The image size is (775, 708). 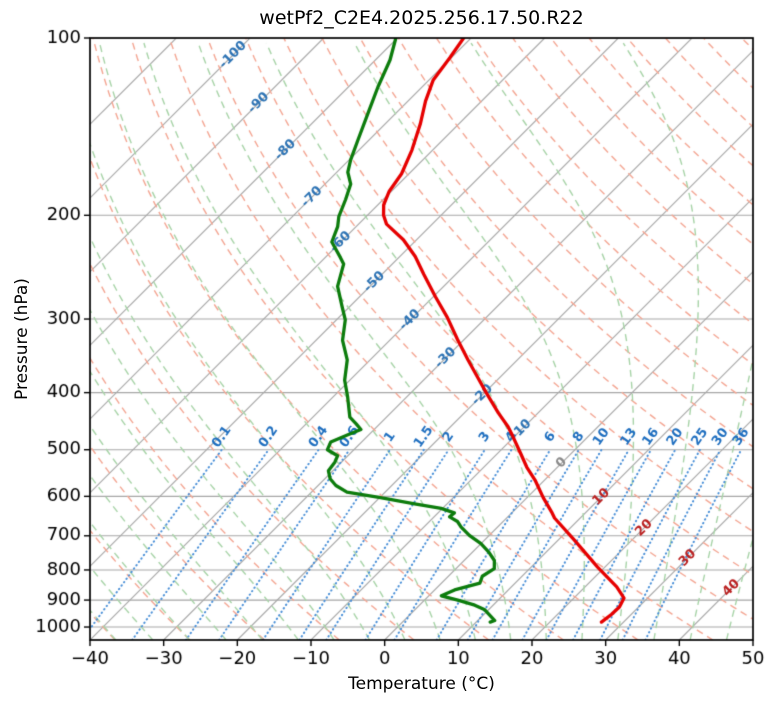 I want to click on y-axis-label: Pressure (hPa), so click(x=22, y=339).